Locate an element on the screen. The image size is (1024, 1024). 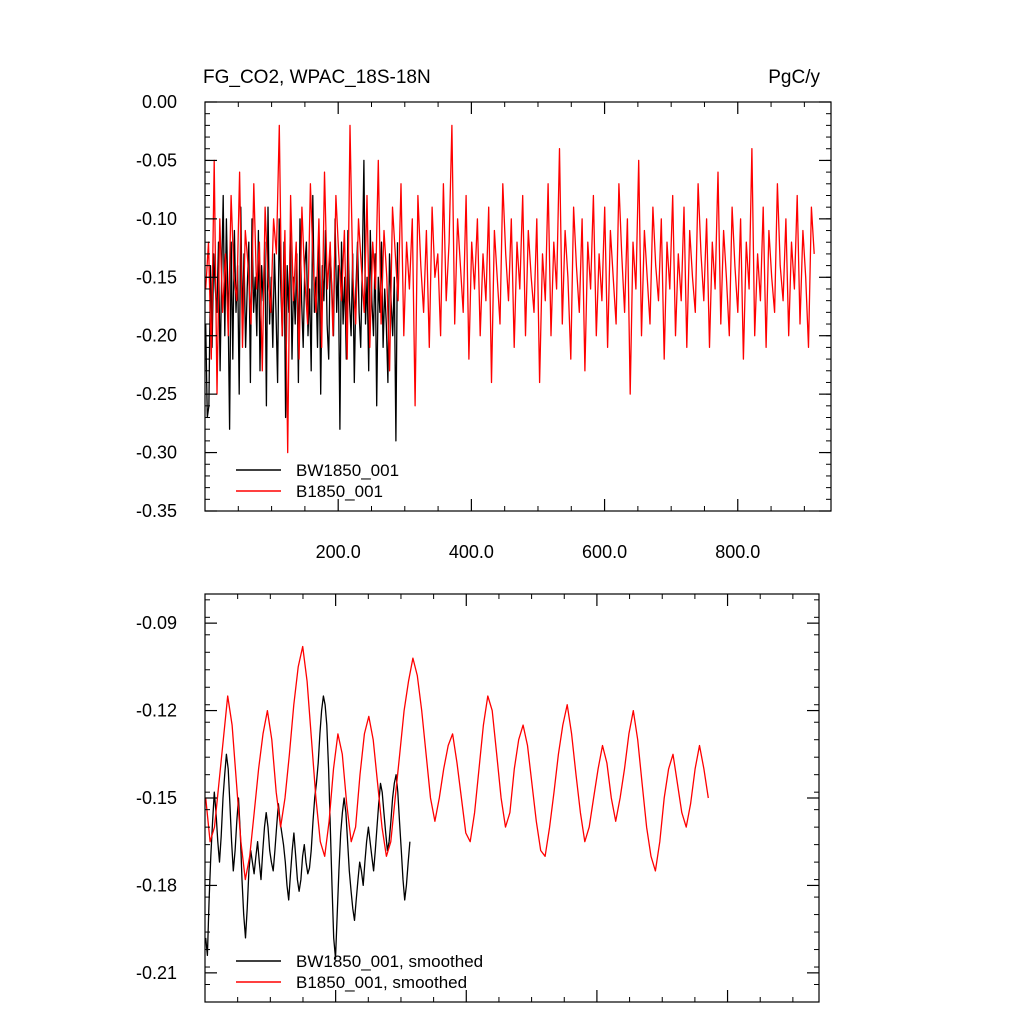
x-tick-label: 400.0 is located at coordinates (471, 552).